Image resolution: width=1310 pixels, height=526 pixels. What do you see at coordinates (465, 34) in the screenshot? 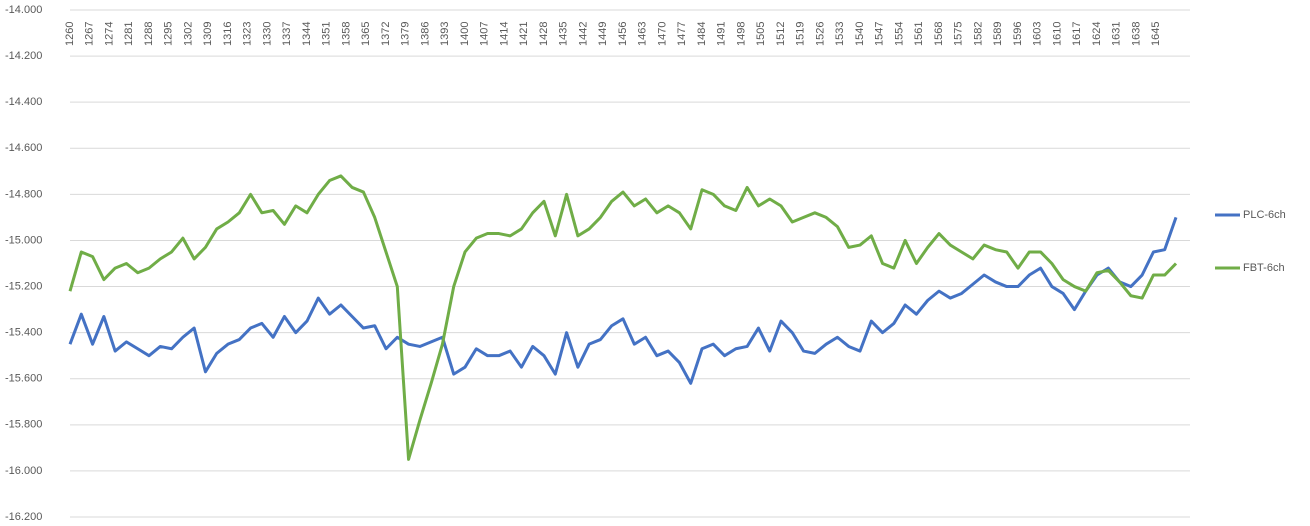
I see `x-tick-label: 1400` at bounding box center [465, 34].